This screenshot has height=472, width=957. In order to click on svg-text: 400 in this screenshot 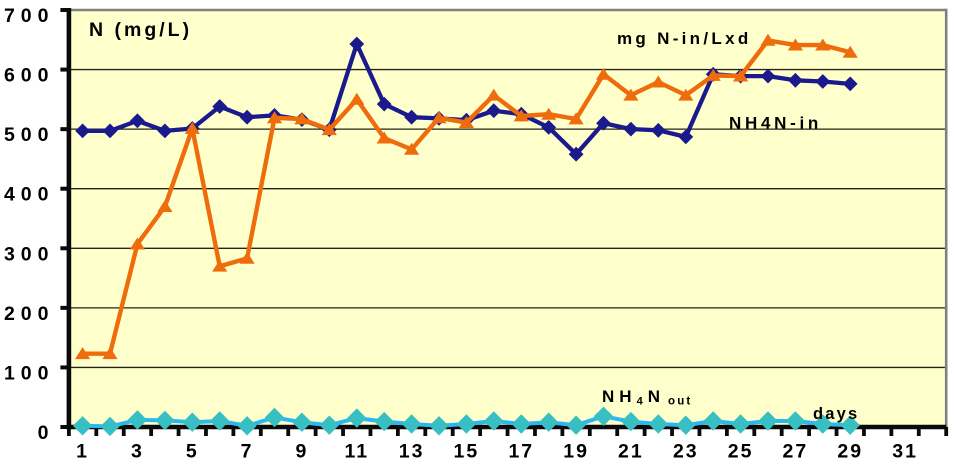, I will do `click(29, 195)`.